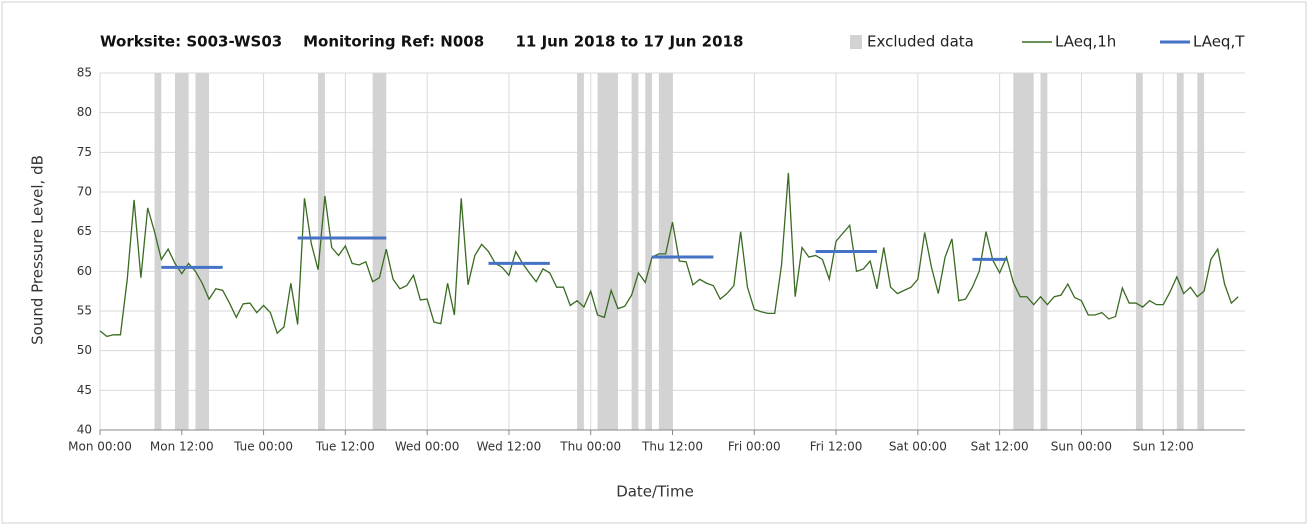 This screenshot has width=1309, height=526. Describe the element at coordinates (84, 73) in the screenshot. I see `y-tick-label: 85` at that location.